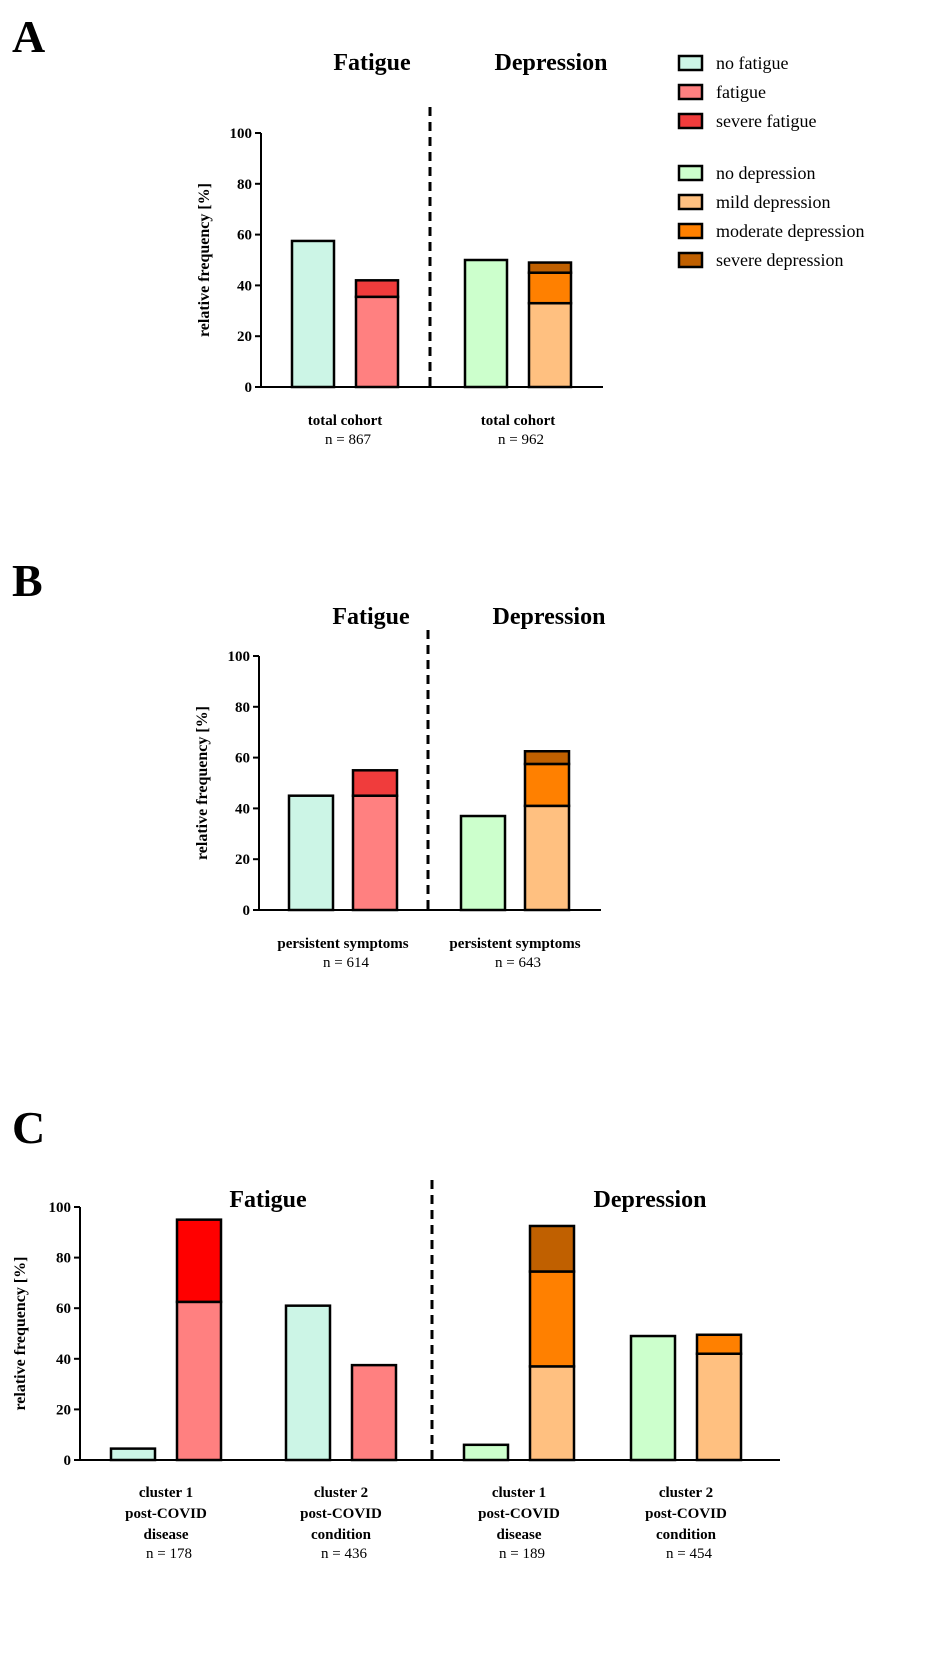 This screenshot has width=951, height=1659. What do you see at coordinates (773, 202) in the screenshot?
I see `legend-label: mild depression` at bounding box center [773, 202].